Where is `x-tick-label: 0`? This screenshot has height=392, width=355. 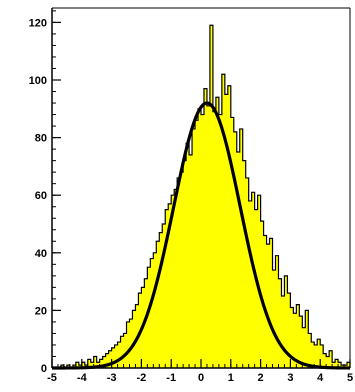
x-tick-label: 0 is located at coordinates (201, 378).